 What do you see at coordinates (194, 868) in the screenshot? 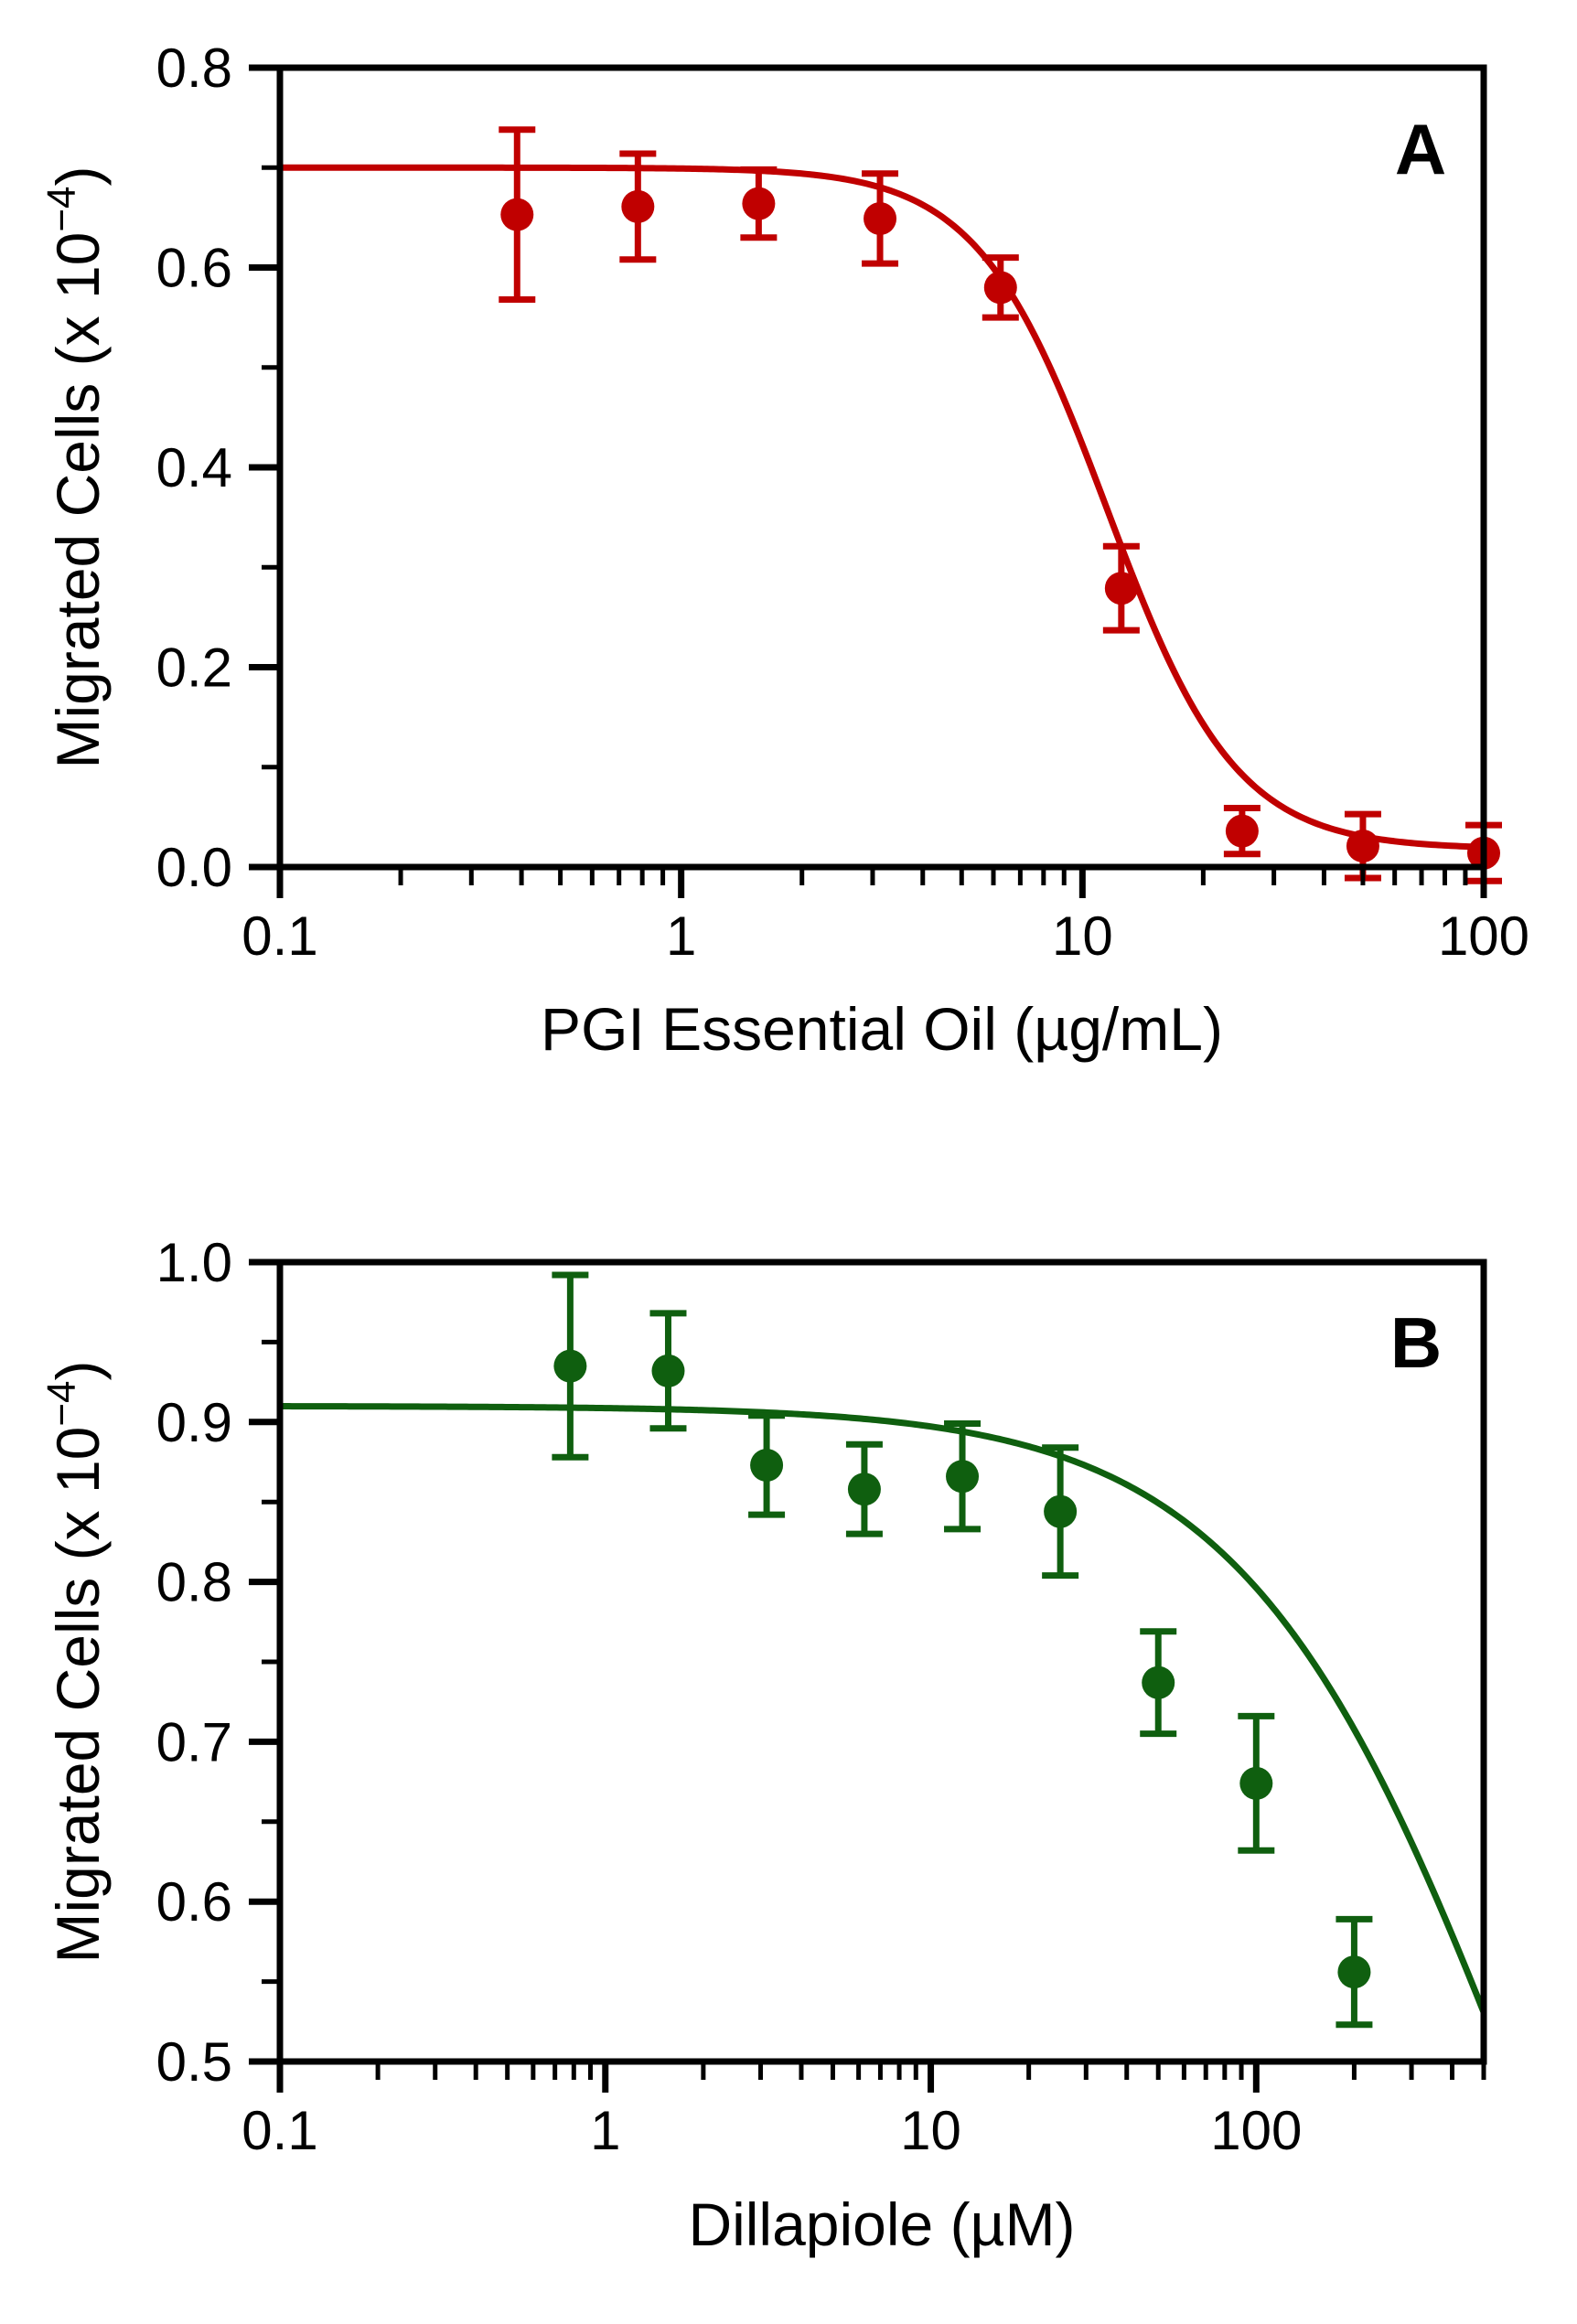
I see `panel-a-y-tick-label: 0.0` at bounding box center [194, 868].